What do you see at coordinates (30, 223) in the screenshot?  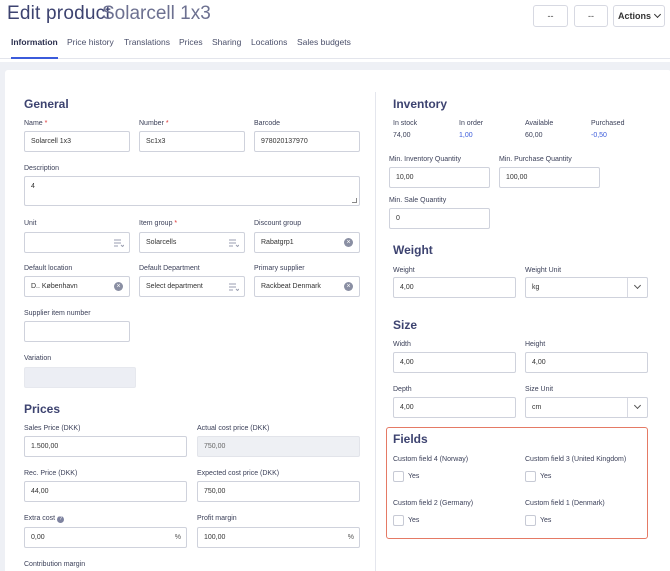 I see `unit-label: Unit` at bounding box center [30, 223].